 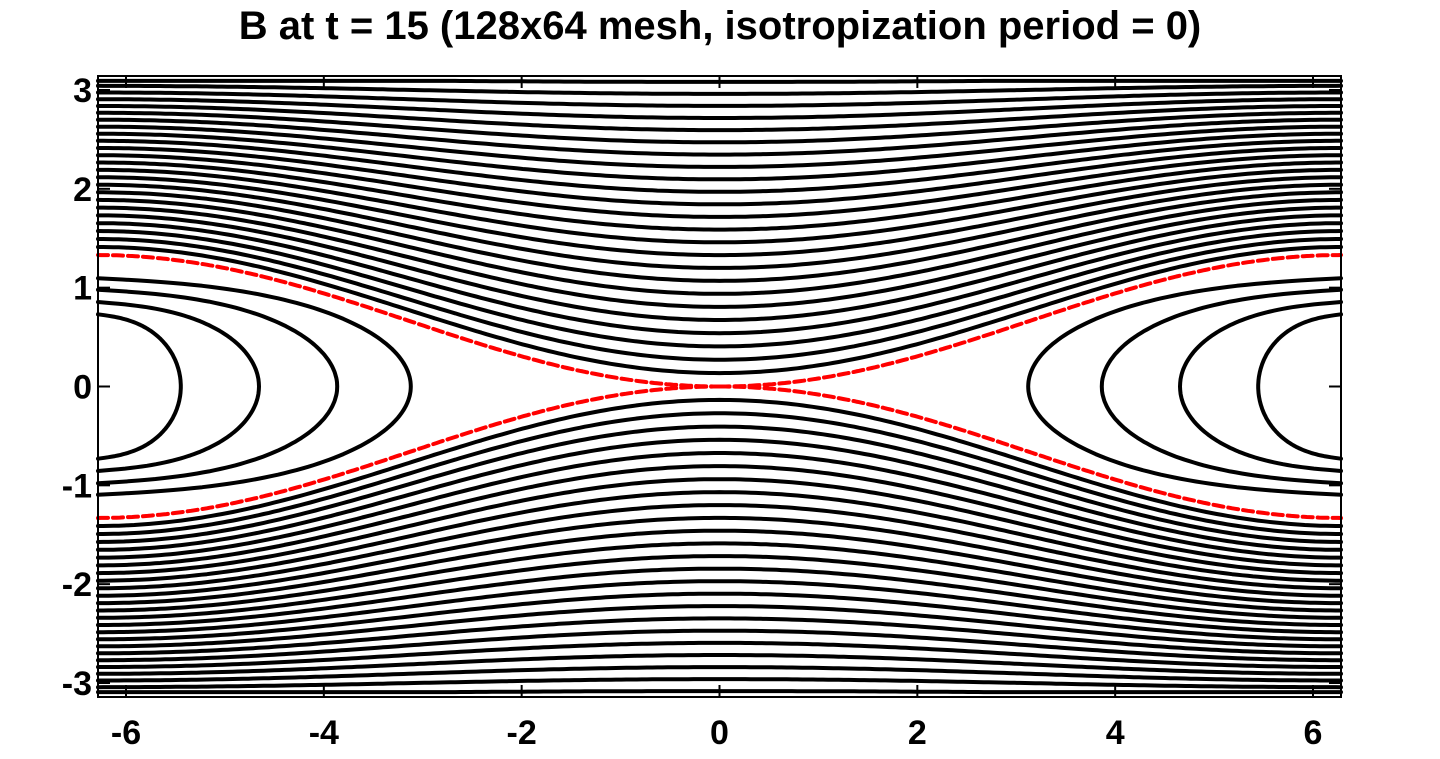 I want to click on x-tick-label: 6, so click(x=1313, y=733).